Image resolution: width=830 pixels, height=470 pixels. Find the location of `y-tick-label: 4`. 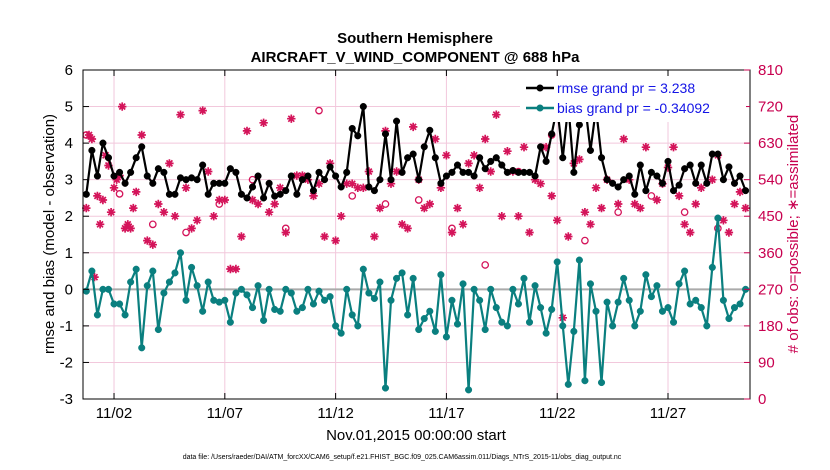

y-tick-label: 4 is located at coordinates (69, 143).